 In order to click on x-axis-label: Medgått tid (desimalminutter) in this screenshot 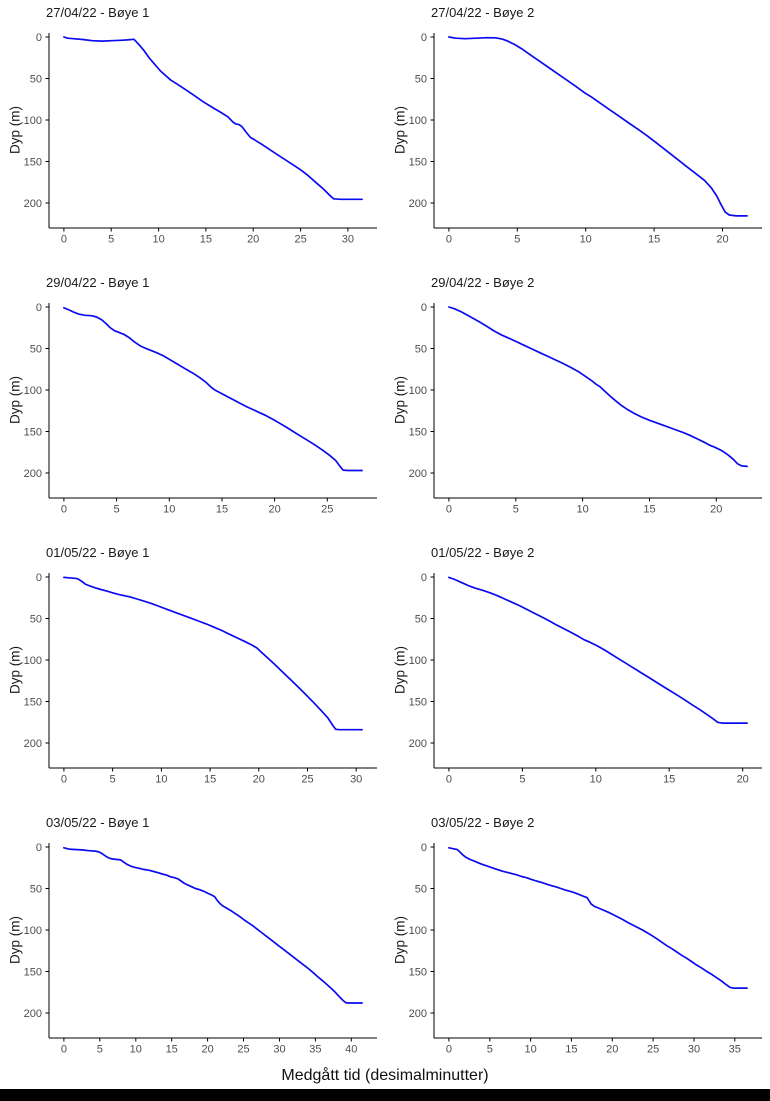, I will do `click(385, 1075)`.